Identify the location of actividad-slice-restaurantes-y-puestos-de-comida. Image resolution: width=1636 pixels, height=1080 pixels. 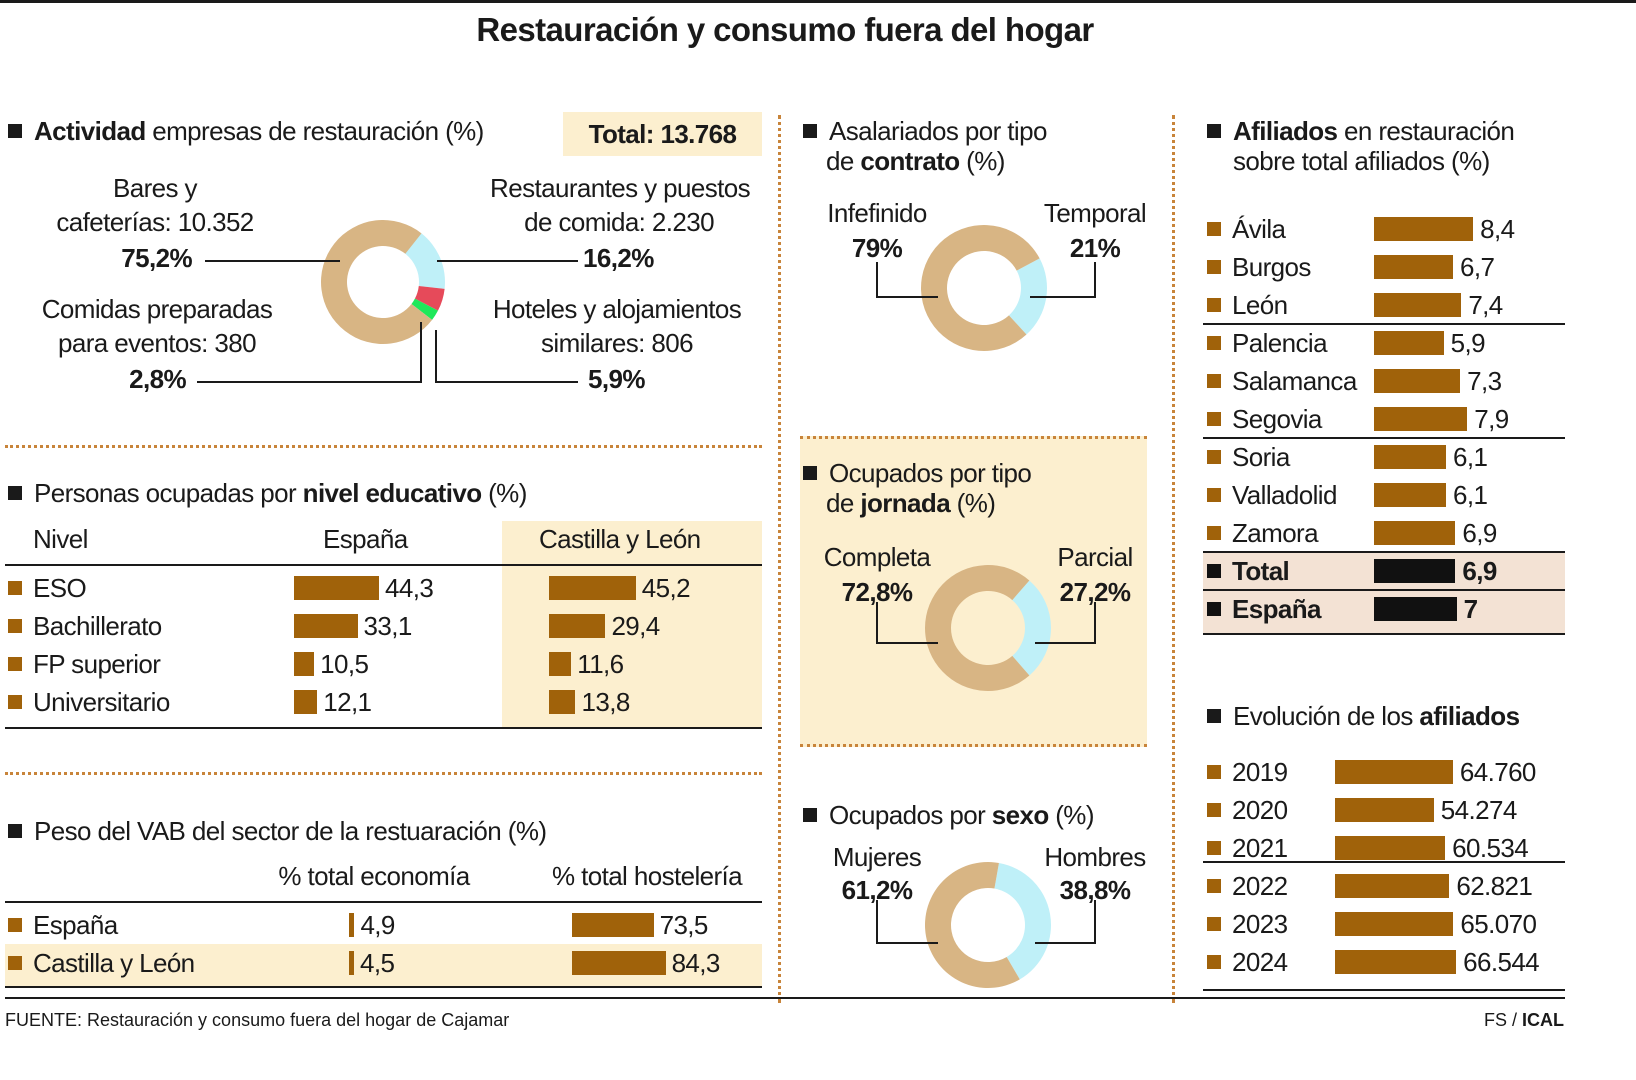
(425, 261).